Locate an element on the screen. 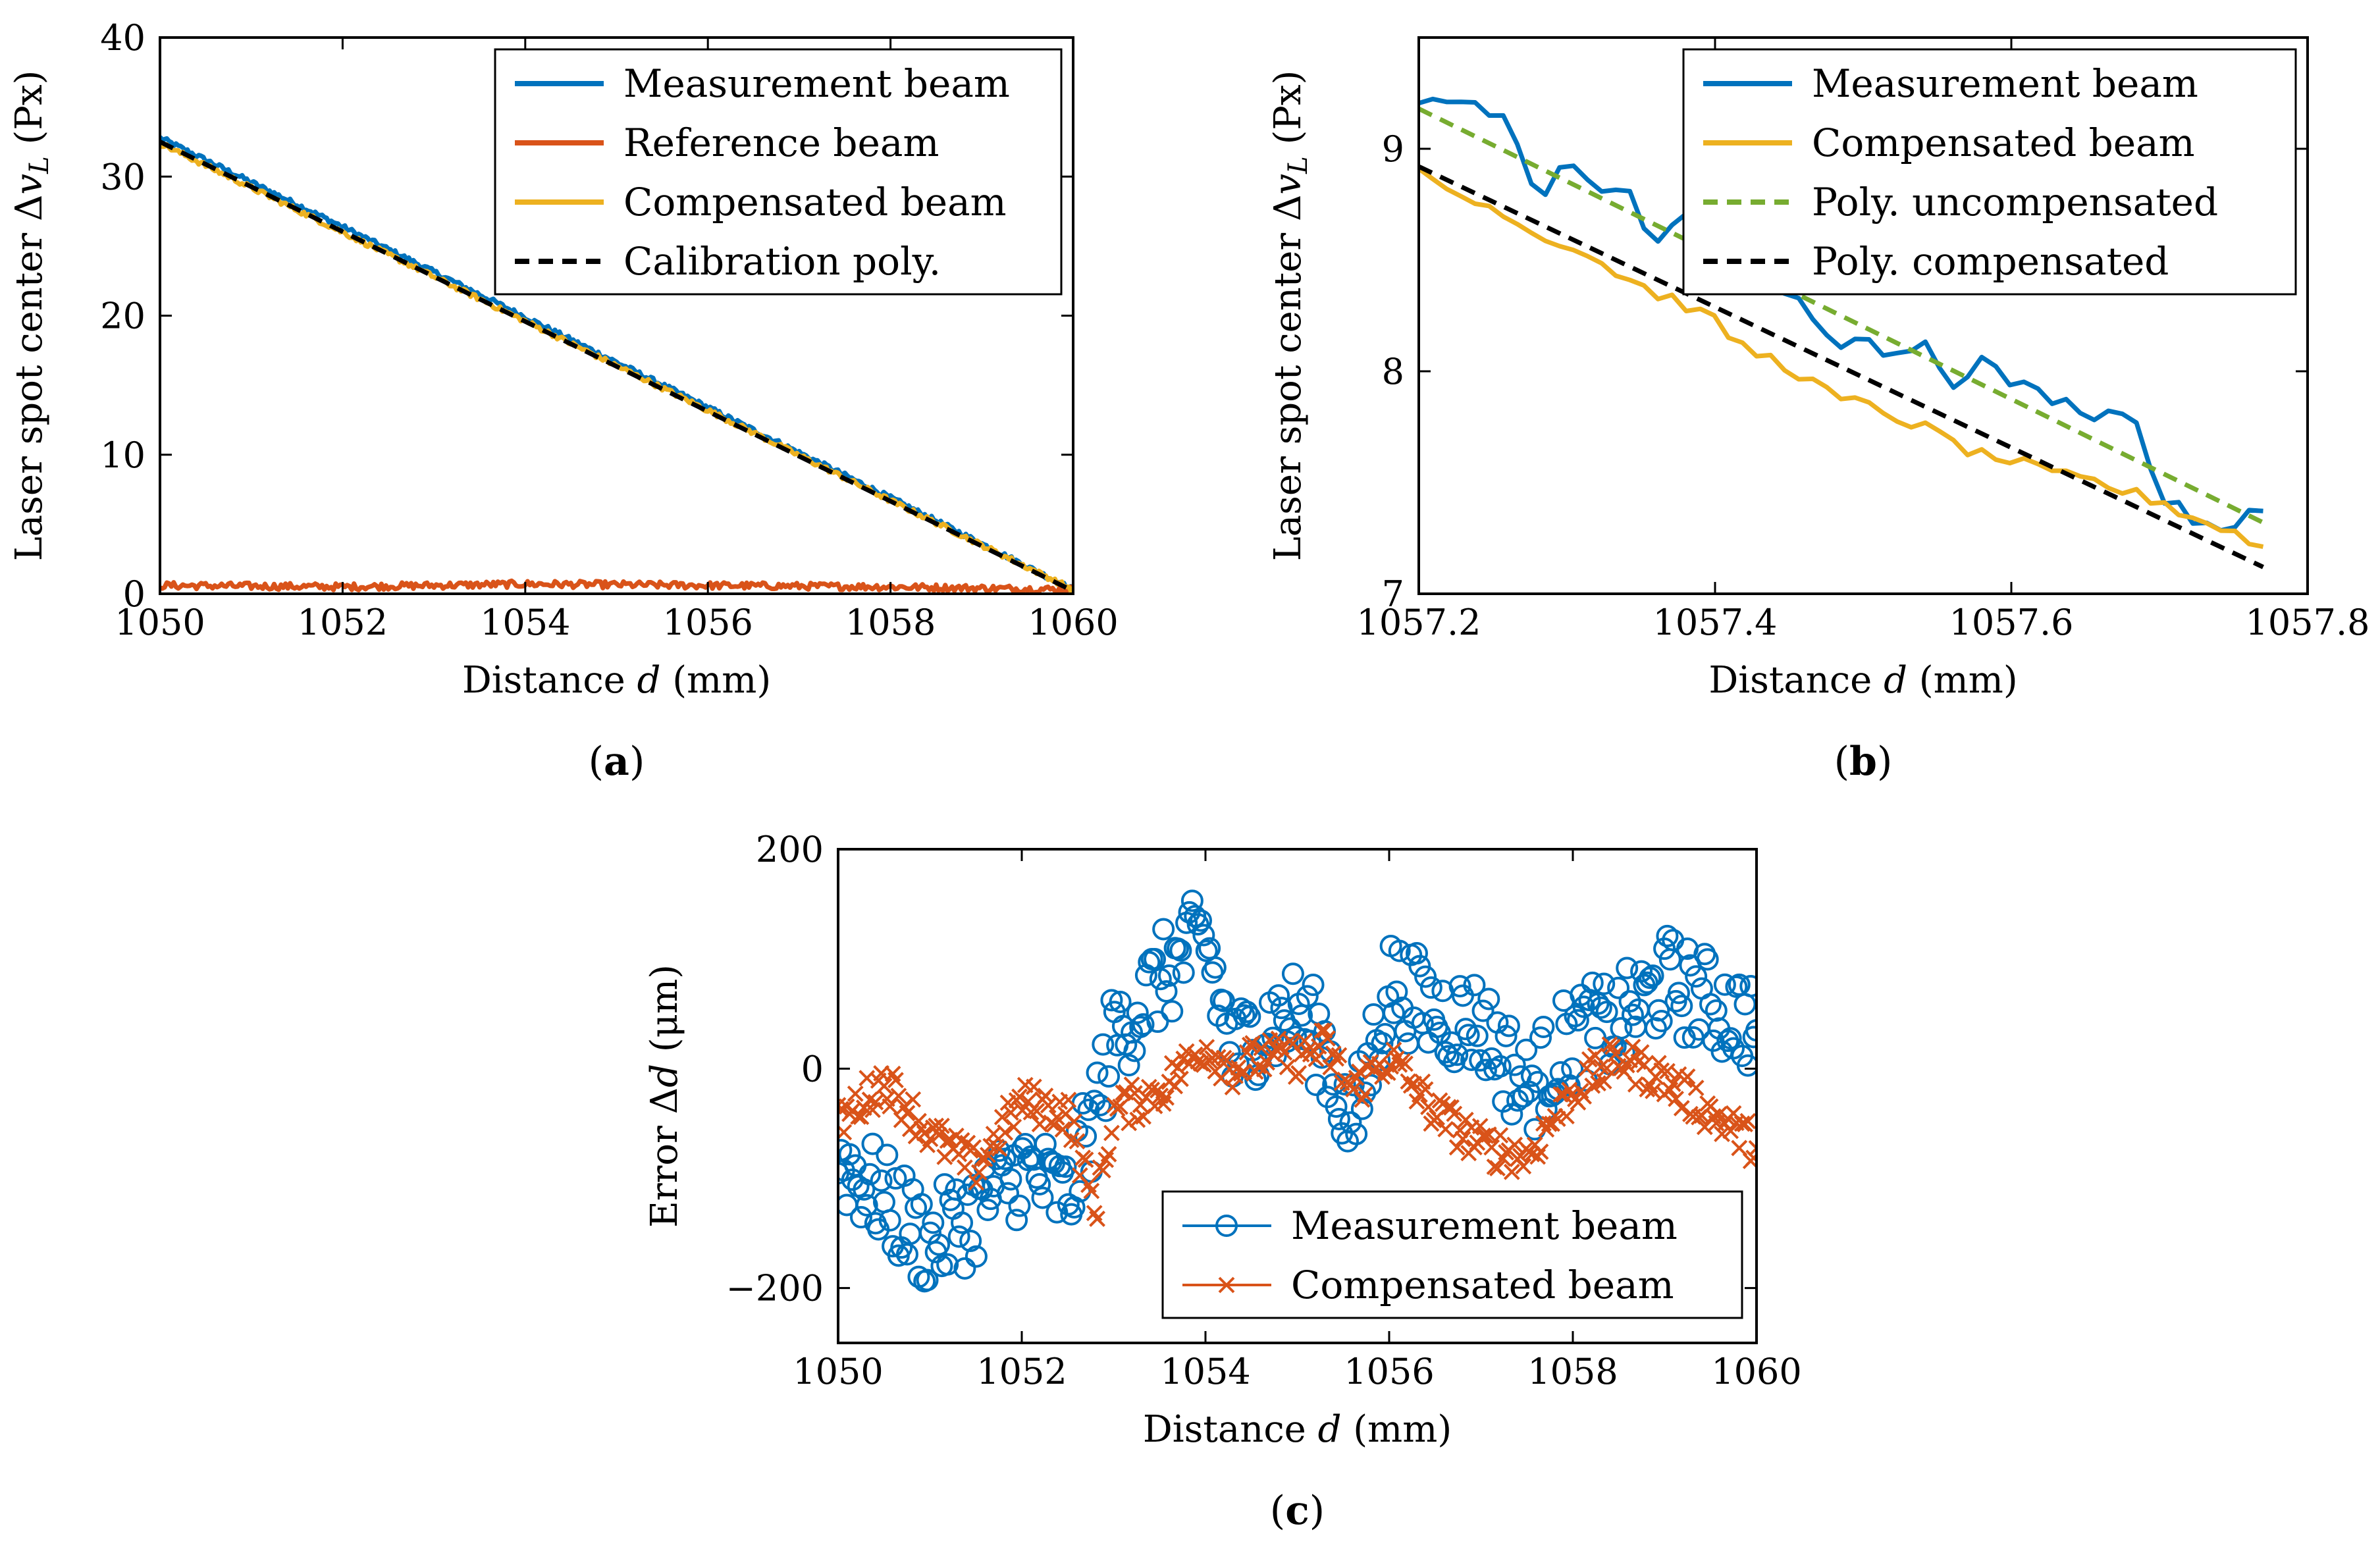 The width and height of the screenshot is (2380, 1547). legend-entry: Calibration poly. is located at coordinates (728, 261).